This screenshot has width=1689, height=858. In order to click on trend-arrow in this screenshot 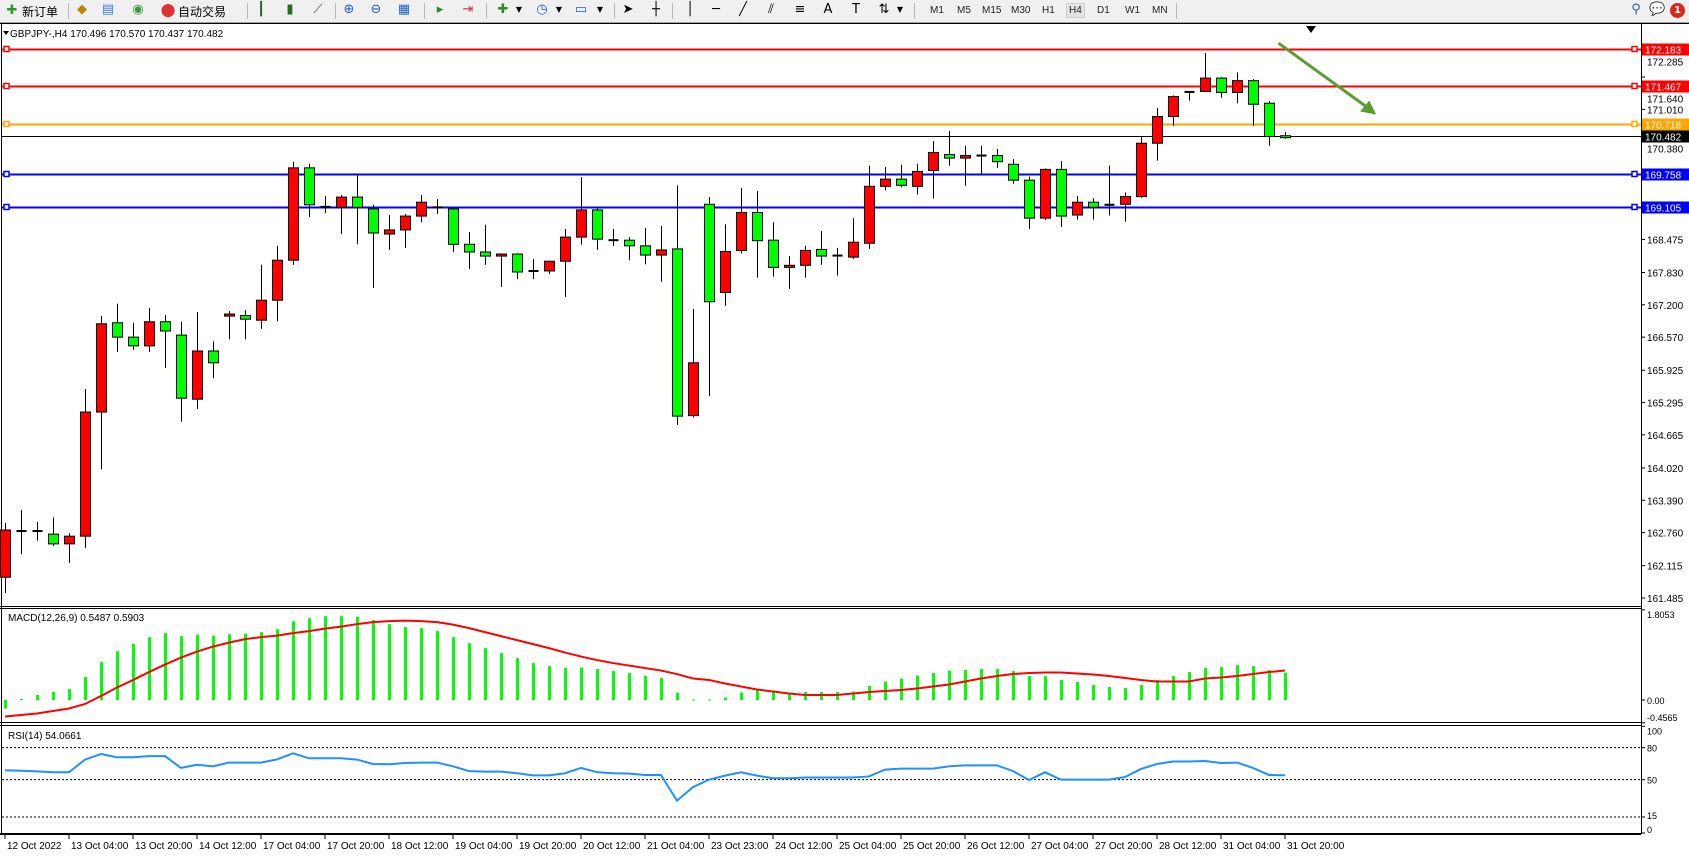, I will do `click(1324, 76)`.